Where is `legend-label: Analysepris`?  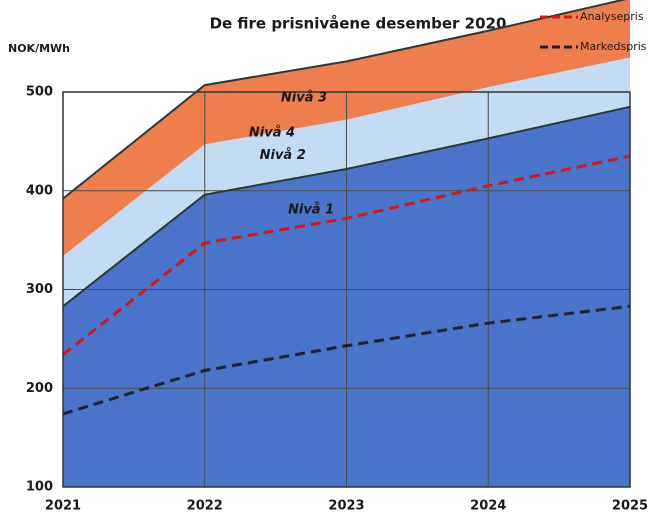
legend-label: Analysepris is located at coordinates (612, 16).